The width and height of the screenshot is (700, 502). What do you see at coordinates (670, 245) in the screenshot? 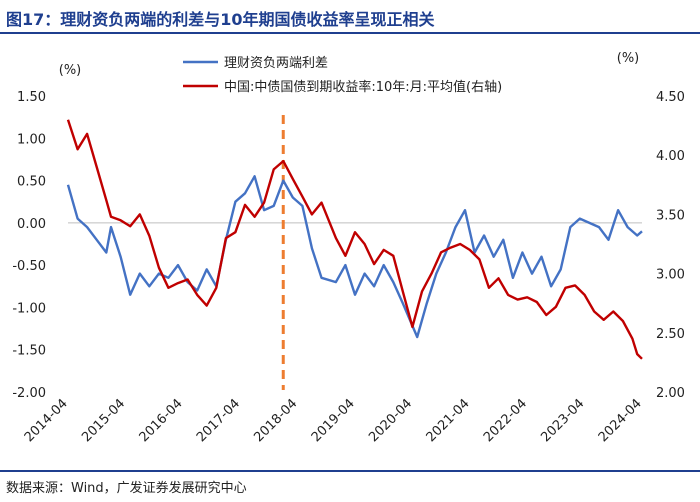
I see `right-axis: 4.50 4.00 3.50 3.00 2.50 2.00` at bounding box center [670, 245].